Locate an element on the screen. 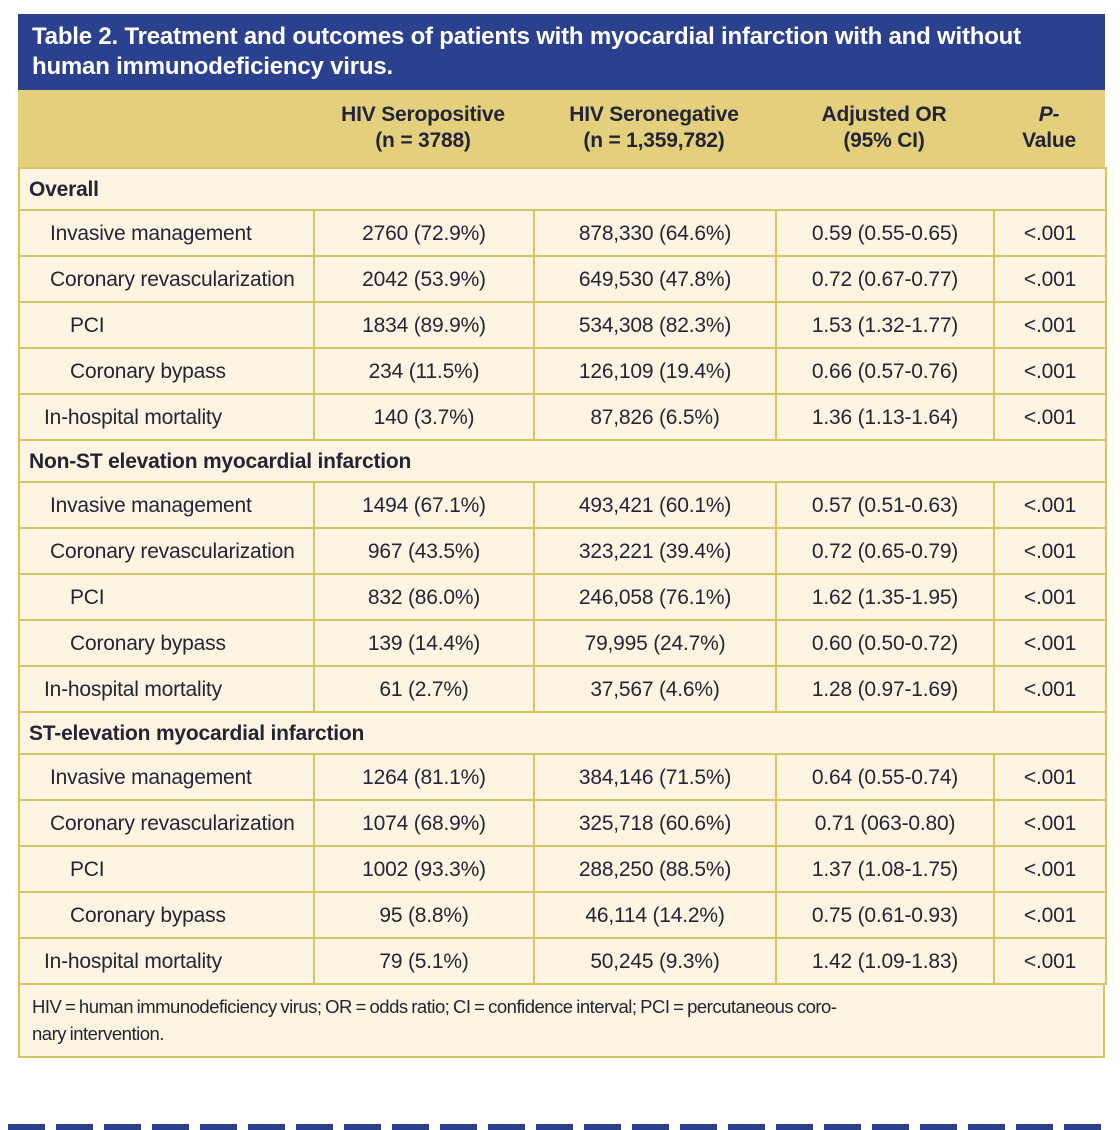 The height and width of the screenshot is (1130, 1120). section-row: Overall is located at coordinates (562, 189).